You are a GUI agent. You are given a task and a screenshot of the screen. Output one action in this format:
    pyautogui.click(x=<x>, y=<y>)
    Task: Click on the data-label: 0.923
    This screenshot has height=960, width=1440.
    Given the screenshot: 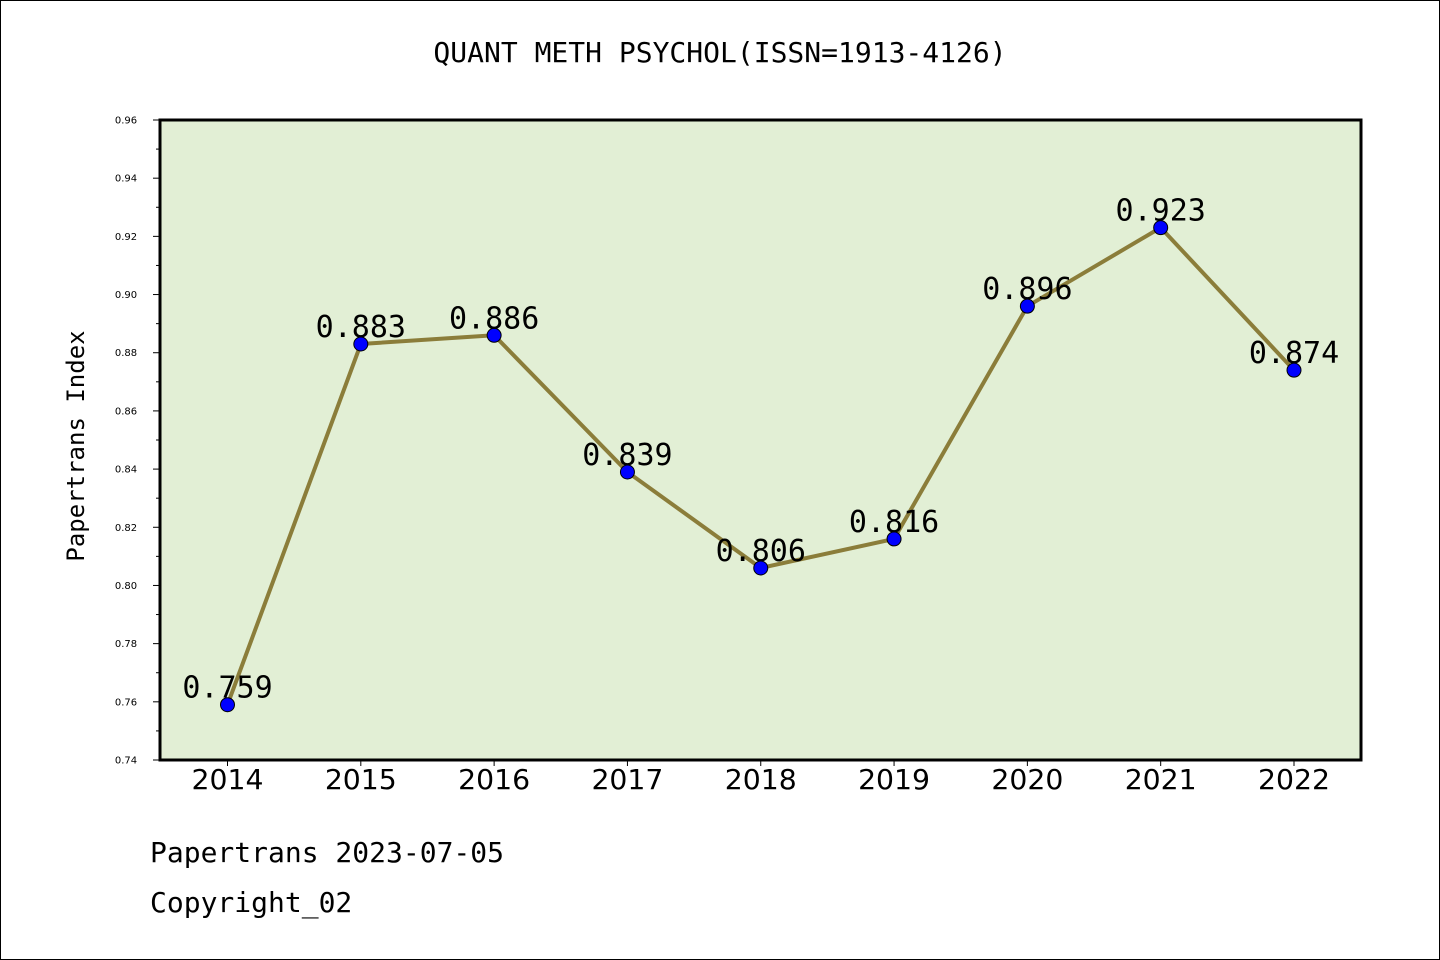 What is the action you would take?
    pyautogui.click(x=1161, y=211)
    